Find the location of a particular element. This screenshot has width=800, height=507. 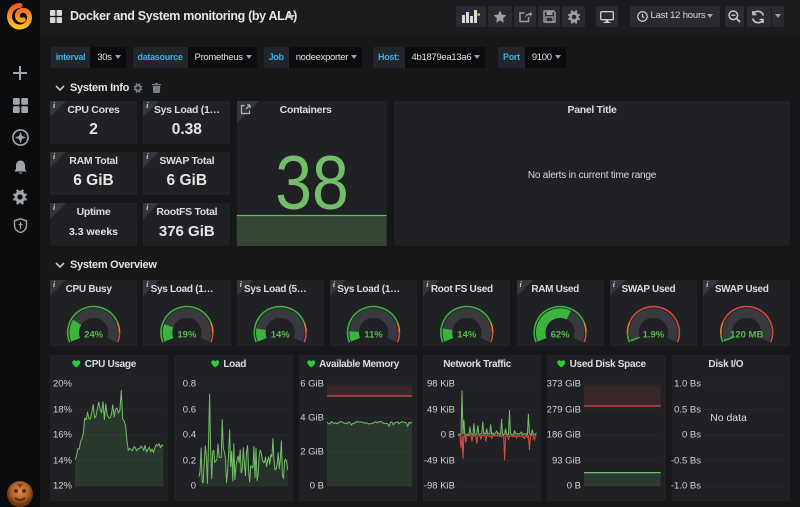

svg-text: 19% is located at coordinates (187, 335).